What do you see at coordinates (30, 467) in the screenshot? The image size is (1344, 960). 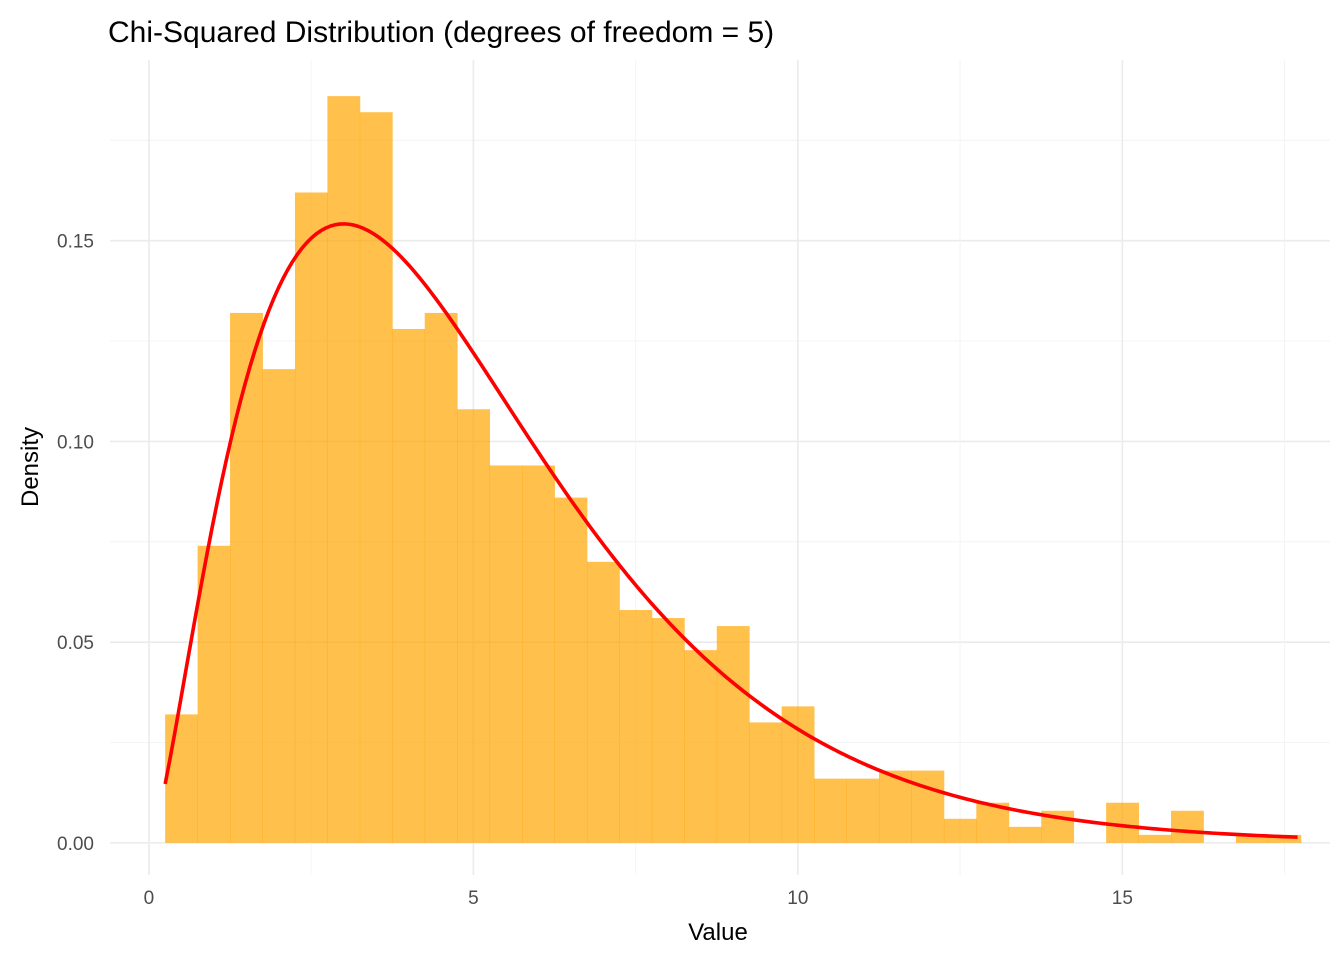 I see `y-axis-title: Density` at bounding box center [30, 467].